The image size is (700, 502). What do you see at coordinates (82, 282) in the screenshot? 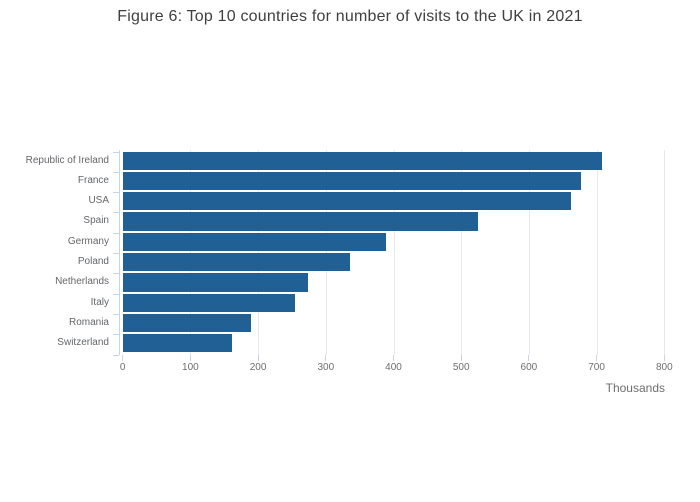
I see `category-label: Netherlands` at bounding box center [82, 282].